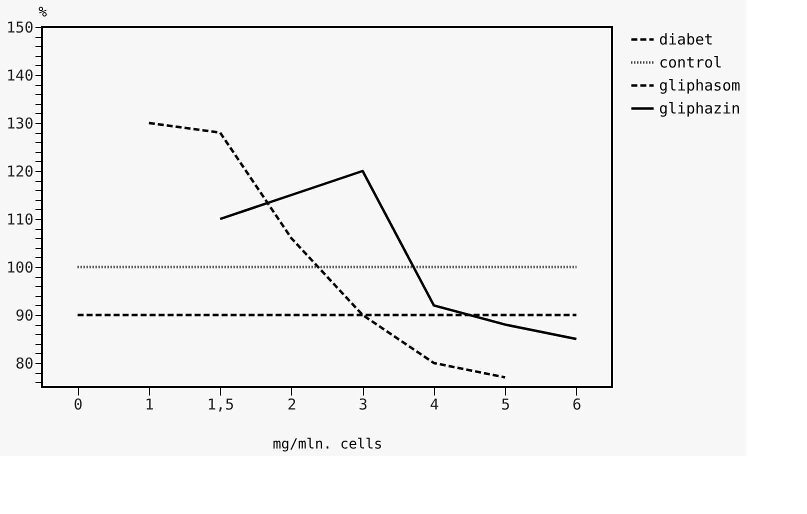 The width and height of the screenshot is (807, 514). I want to click on x-tick-label: 2, so click(291, 405).